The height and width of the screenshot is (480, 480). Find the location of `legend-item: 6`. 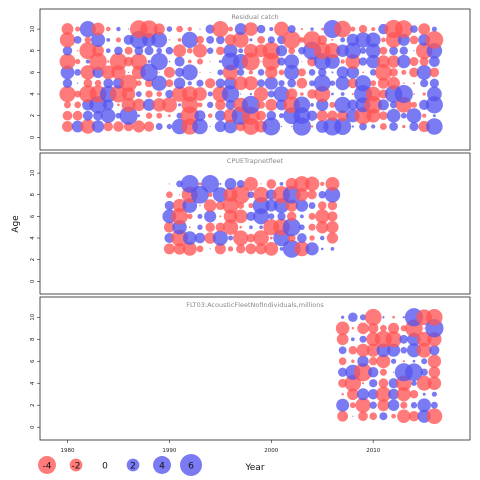

legend-item: 6 is located at coordinates (191, 465).